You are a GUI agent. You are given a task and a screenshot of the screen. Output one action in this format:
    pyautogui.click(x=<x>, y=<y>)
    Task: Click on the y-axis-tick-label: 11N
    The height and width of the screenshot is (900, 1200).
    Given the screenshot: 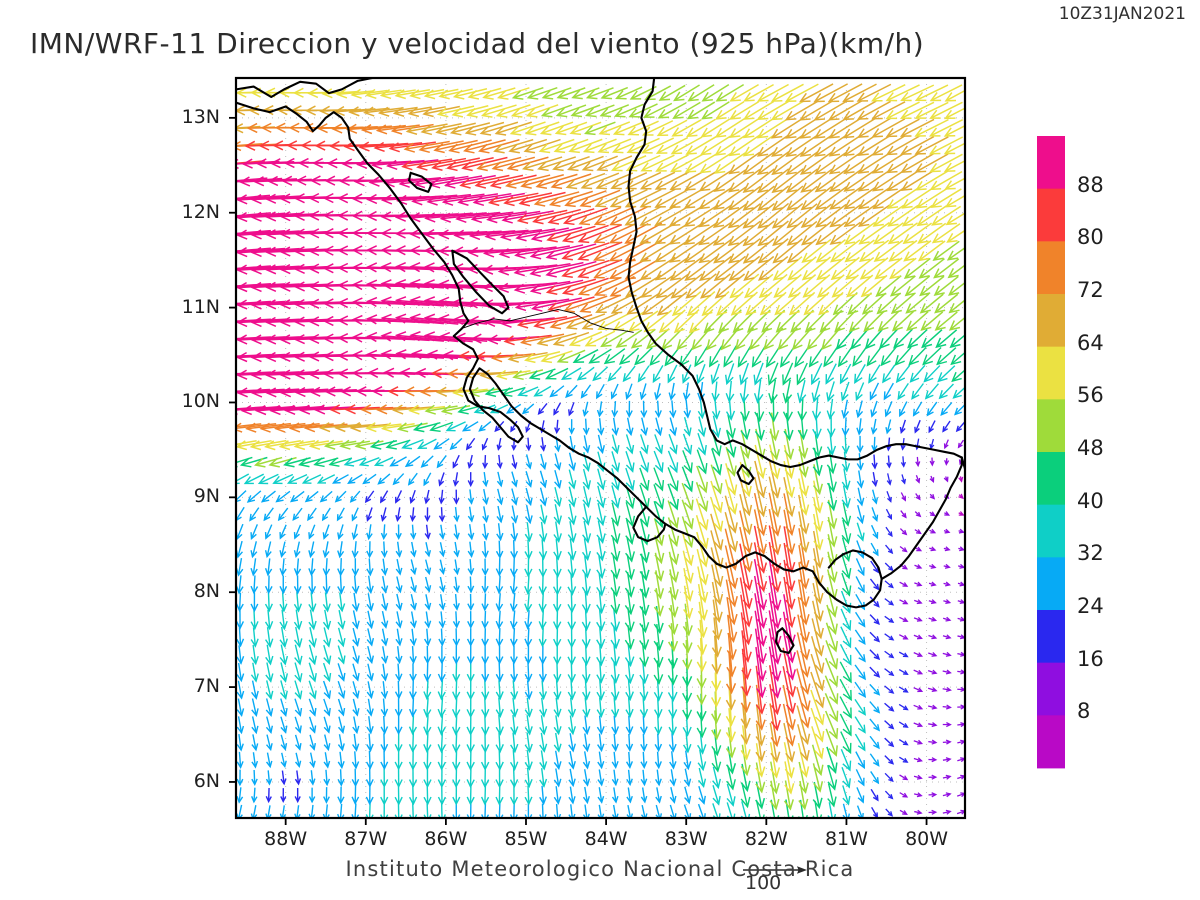 What is the action you would take?
    pyautogui.click(x=200, y=306)
    